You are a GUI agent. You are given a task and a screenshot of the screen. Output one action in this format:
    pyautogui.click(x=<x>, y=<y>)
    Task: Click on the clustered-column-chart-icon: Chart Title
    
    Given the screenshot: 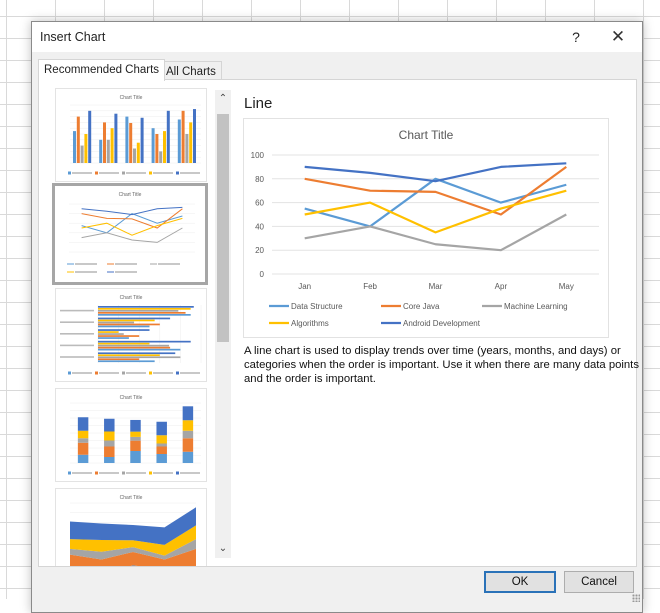 What is the action you would take?
    pyautogui.click(x=134, y=135)
    